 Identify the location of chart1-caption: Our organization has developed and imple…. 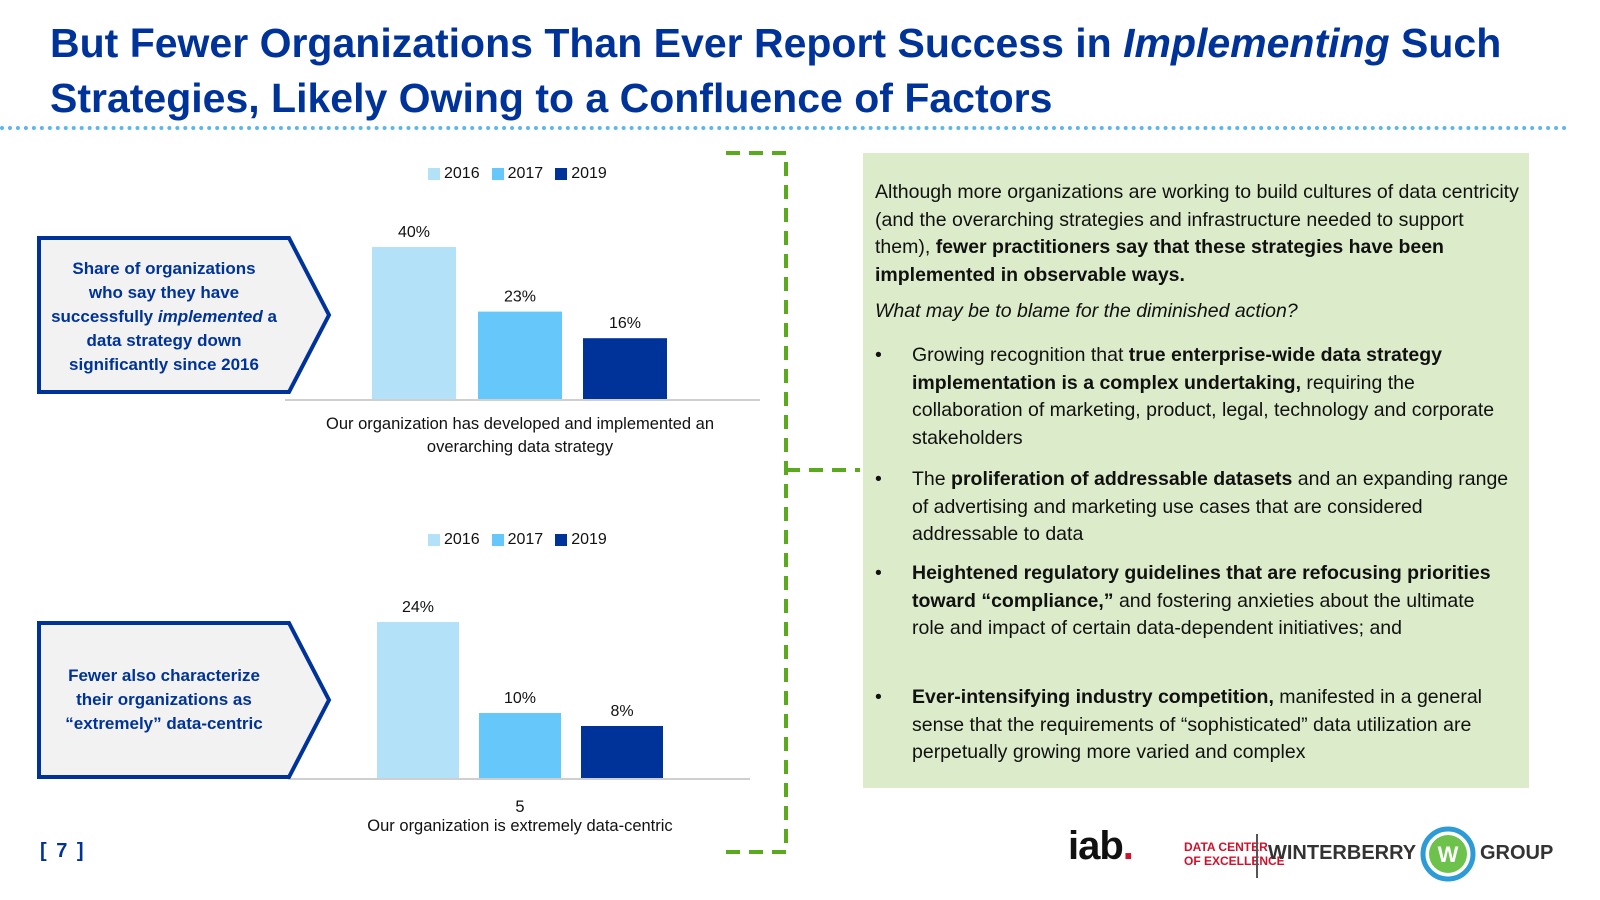
(520, 436).